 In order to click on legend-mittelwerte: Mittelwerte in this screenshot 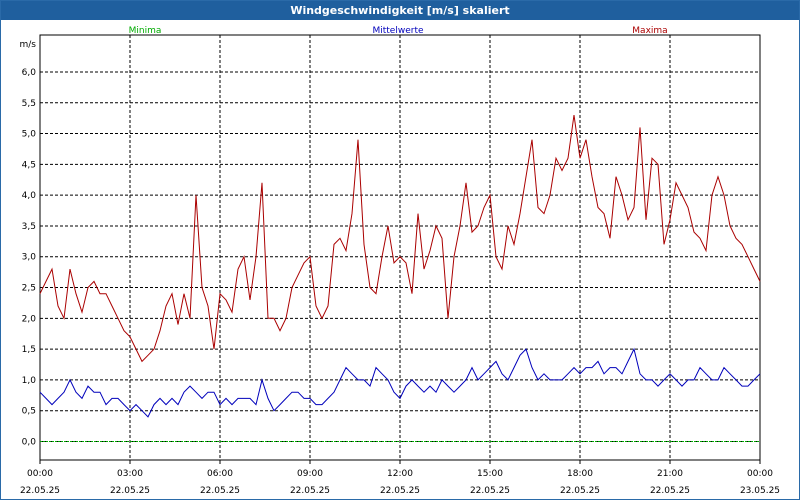, I will do `click(397, 31)`.